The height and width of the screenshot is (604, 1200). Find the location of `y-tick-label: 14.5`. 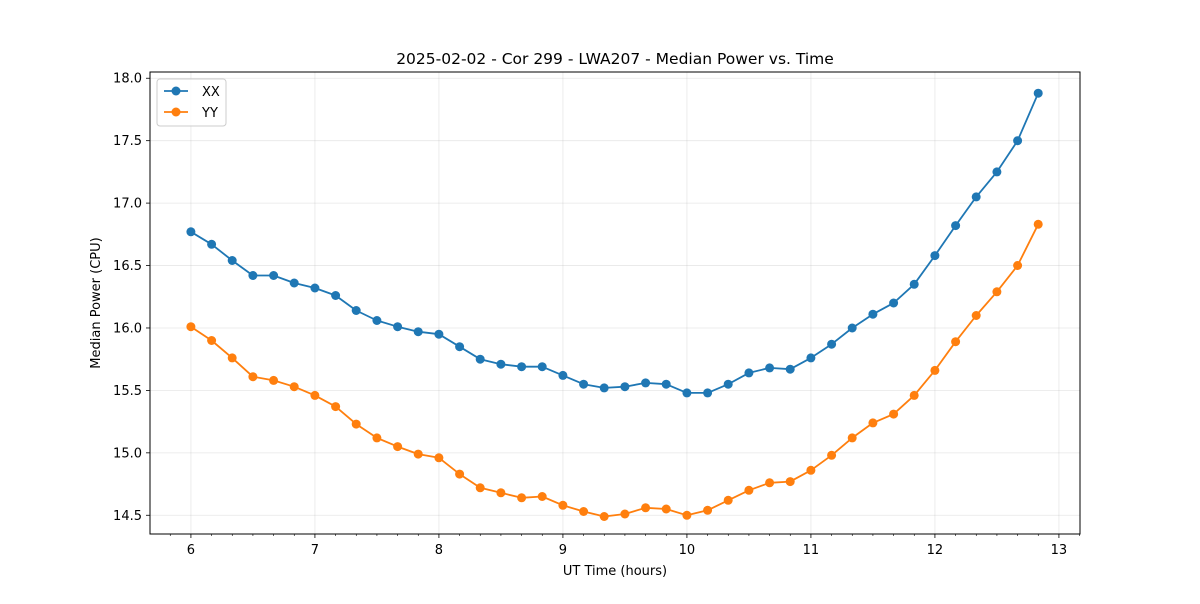

y-tick-label: 14.5 is located at coordinates (127, 516).